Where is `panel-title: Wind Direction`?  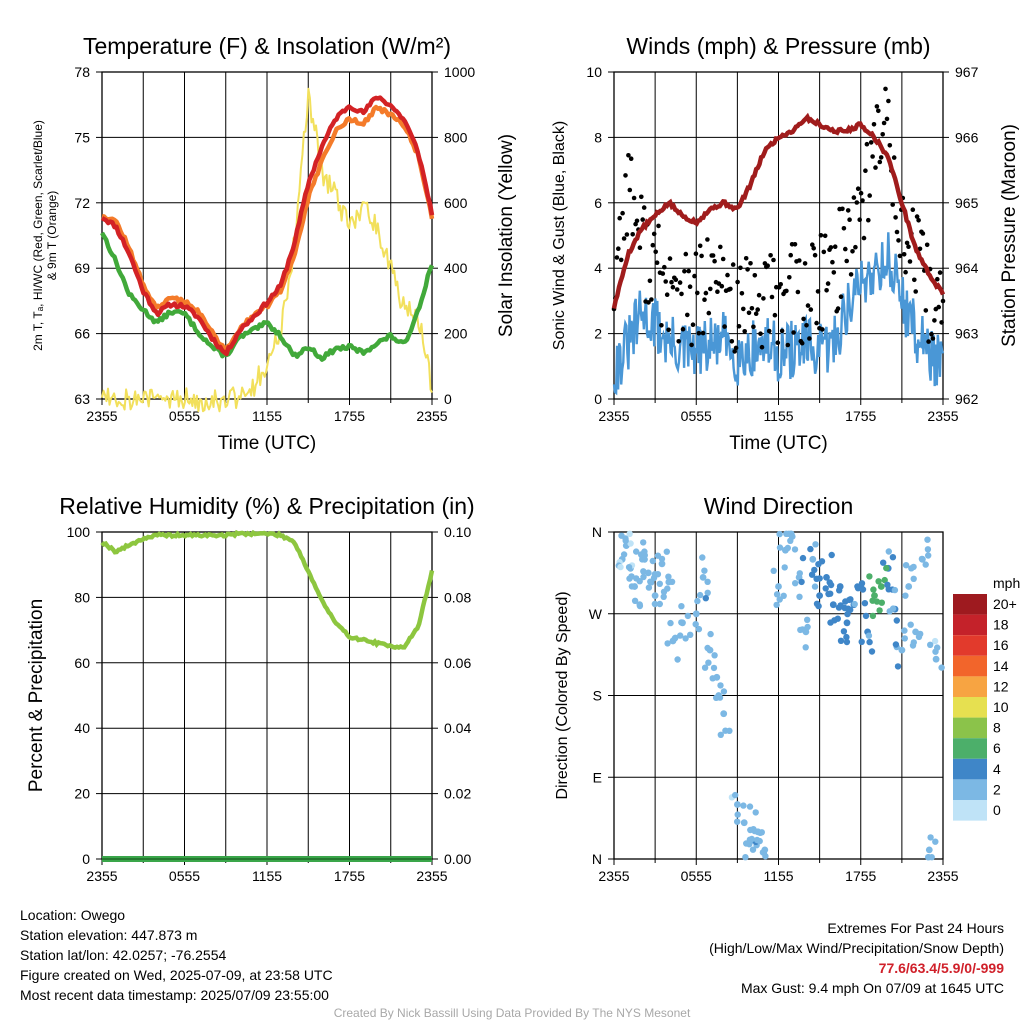
panel-title: Wind Direction is located at coordinates (779, 506).